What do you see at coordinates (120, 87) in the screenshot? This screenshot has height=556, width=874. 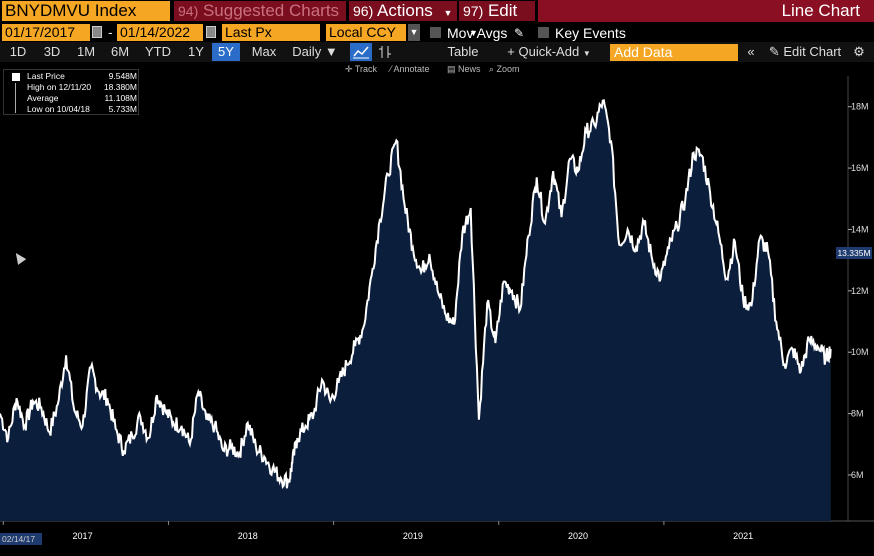 I see `high-value: 18.380M` at bounding box center [120, 87].